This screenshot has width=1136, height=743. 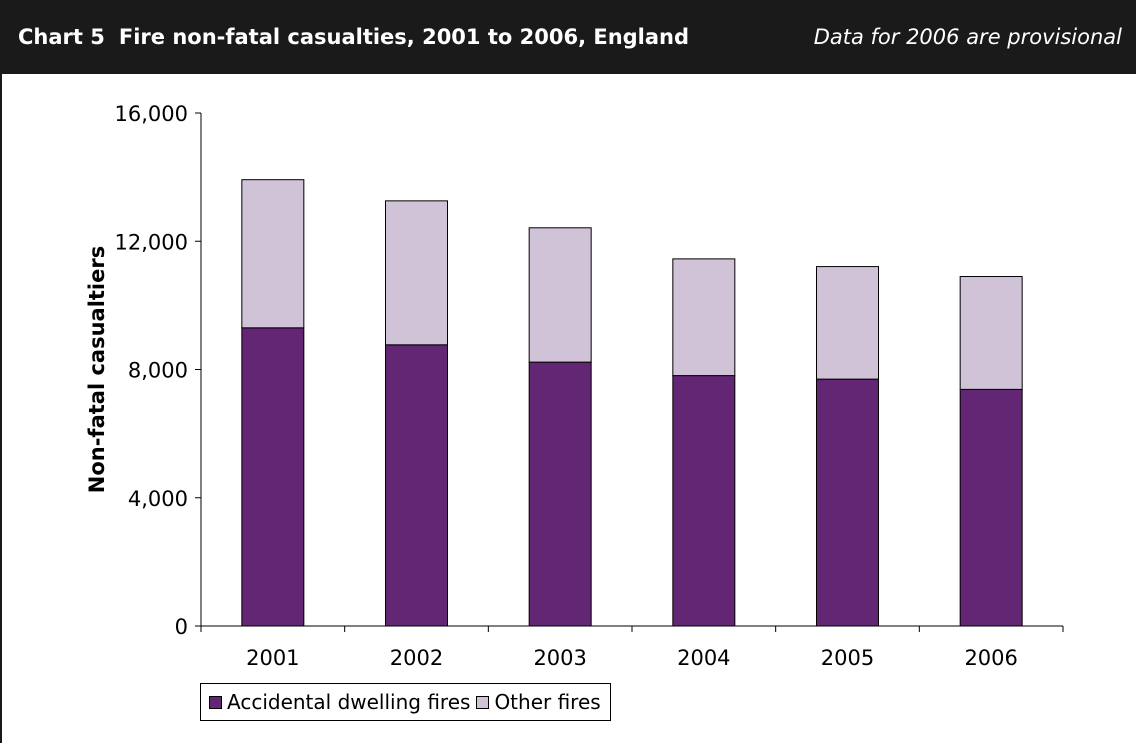 What do you see at coordinates (483, 702) in the screenshot?
I see `legend-swatch-other` at bounding box center [483, 702].